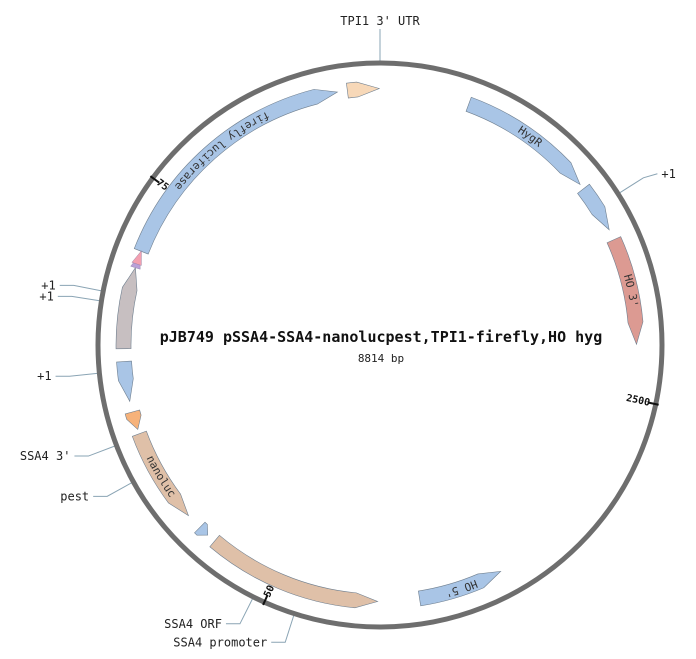 The image size is (696, 659). What do you see at coordinates (74, 496) in the screenshot?
I see `pest-label: pest` at bounding box center [74, 496].